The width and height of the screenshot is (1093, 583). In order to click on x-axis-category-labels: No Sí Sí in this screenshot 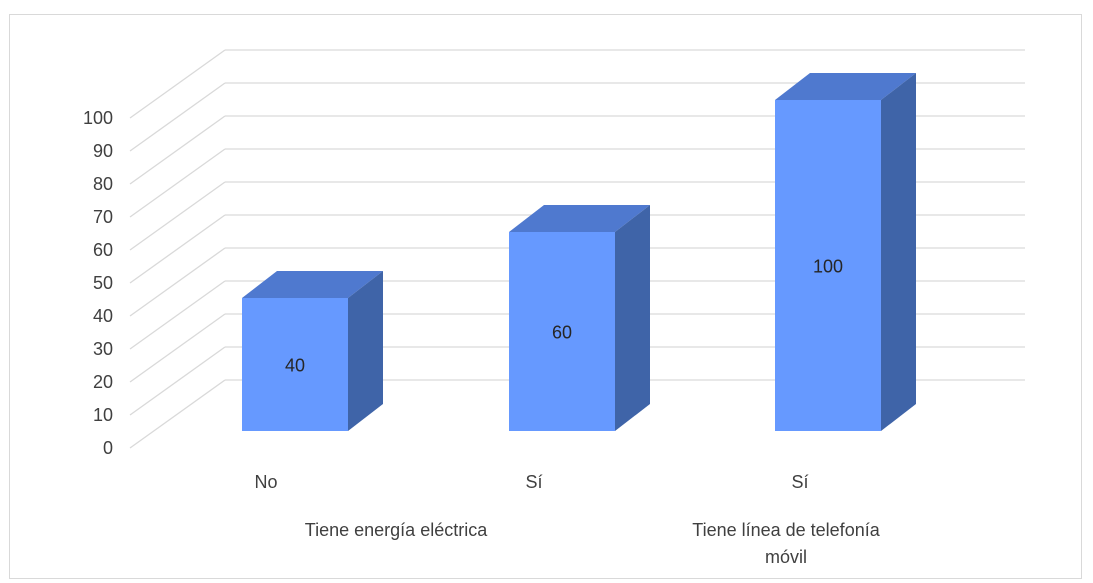, I will do `click(531, 482)`.